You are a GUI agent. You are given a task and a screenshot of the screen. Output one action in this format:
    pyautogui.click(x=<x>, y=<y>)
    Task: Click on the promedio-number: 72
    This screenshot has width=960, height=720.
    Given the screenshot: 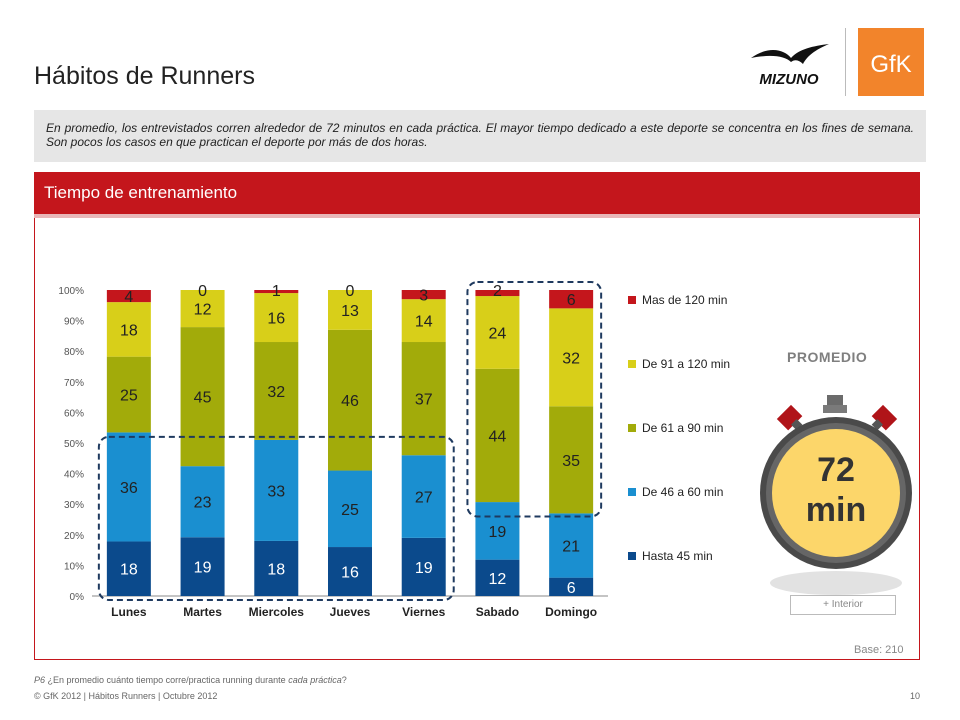 What is the action you would take?
    pyautogui.click(x=836, y=470)
    